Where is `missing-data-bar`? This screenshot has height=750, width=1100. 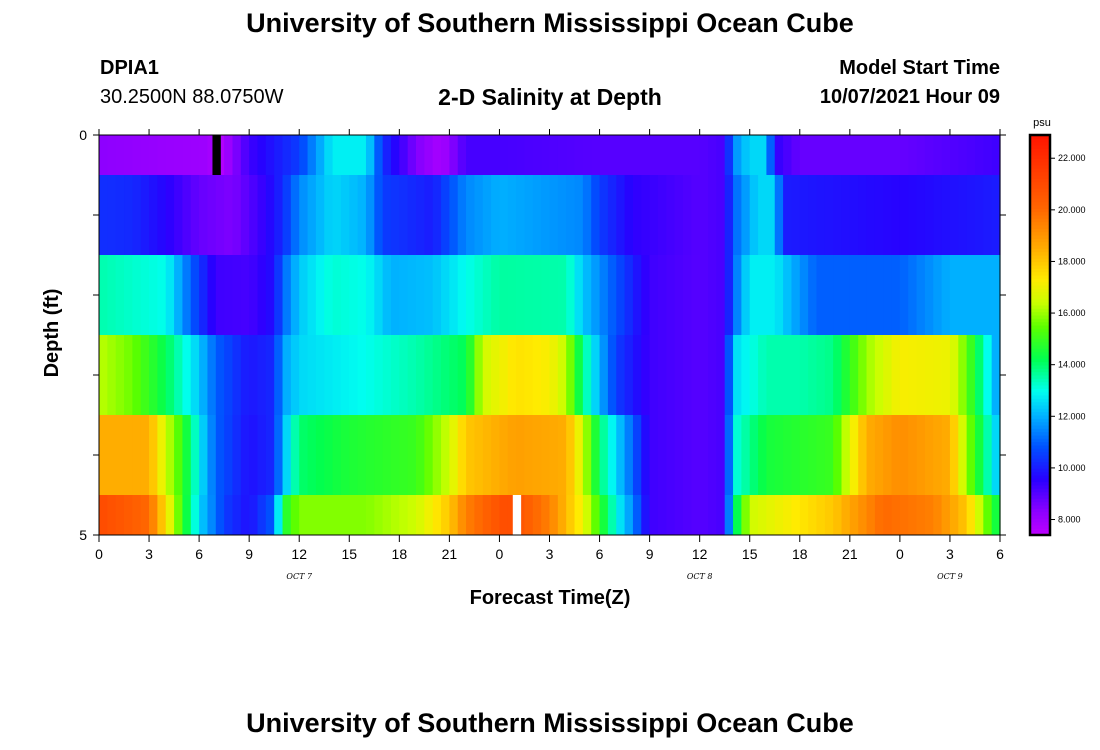 missing-data-bar is located at coordinates (517, 515).